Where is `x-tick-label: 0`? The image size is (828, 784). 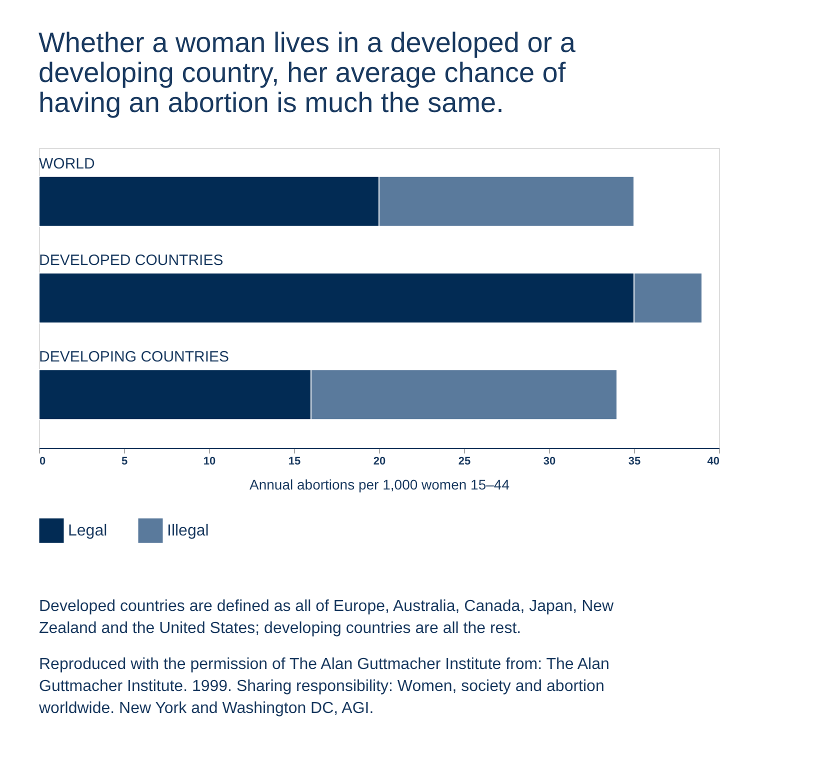 x-tick-label: 0 is located at coordinates (43, 462).